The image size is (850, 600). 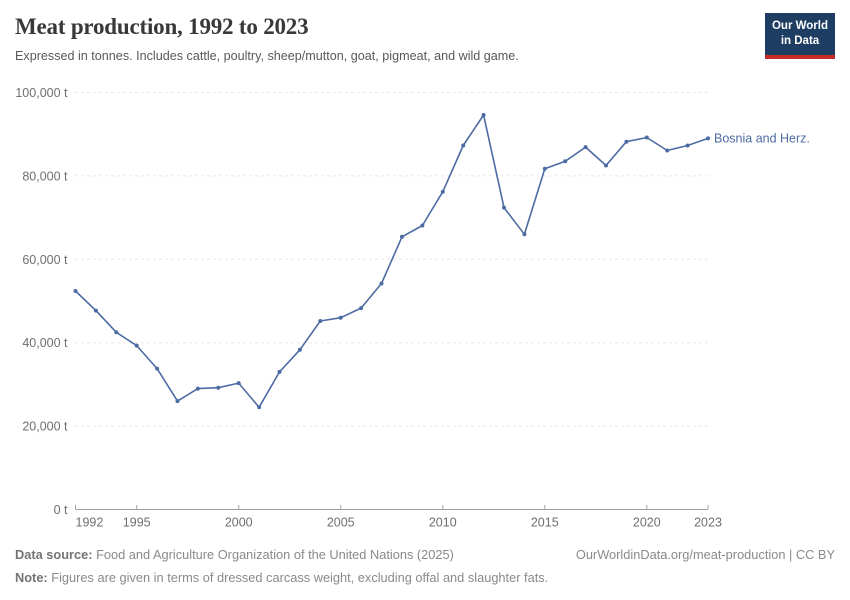 I want to click on data-point-2004, so click(x=320, y=321).